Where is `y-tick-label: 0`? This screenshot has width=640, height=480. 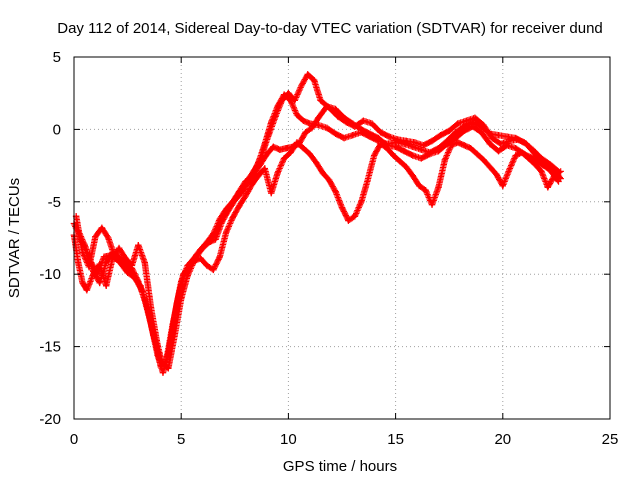 y-tick-label: 0 is located at coordinates (57, 129).